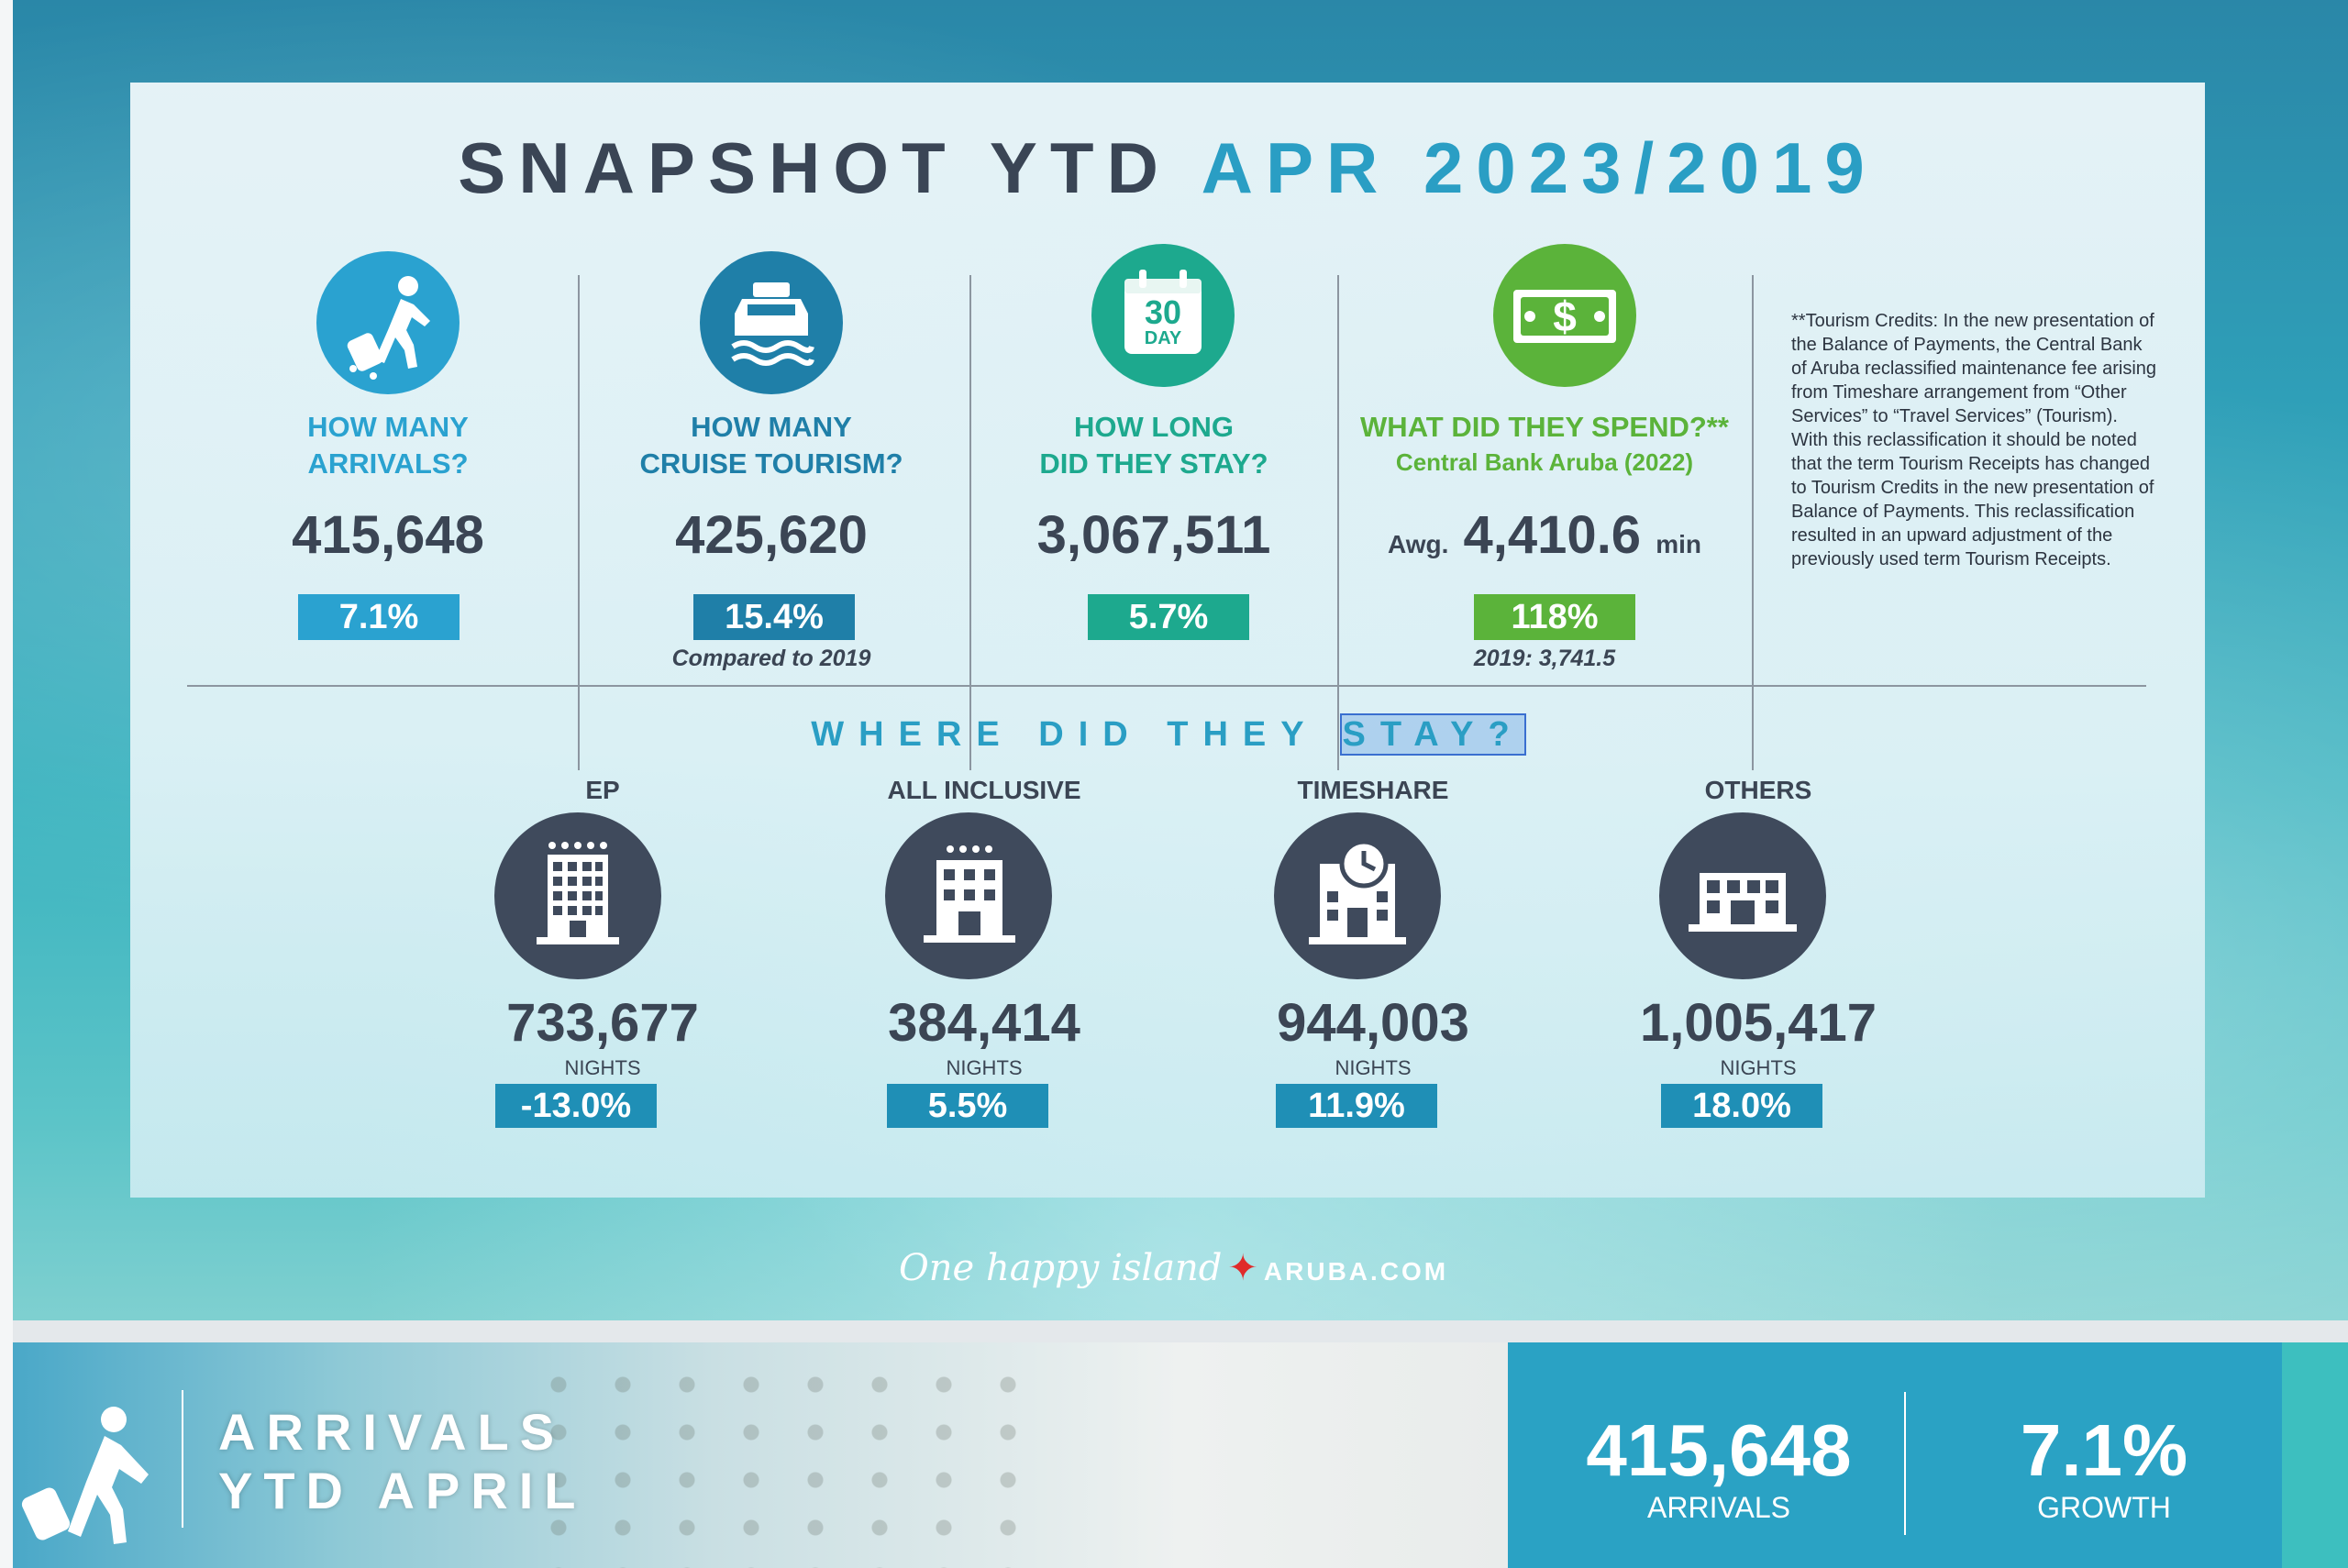 Image resolution: width=2348 pixels, height=1568 pixels. I want to click on calendar-icon: 30 DAY, so click(1163, 315).